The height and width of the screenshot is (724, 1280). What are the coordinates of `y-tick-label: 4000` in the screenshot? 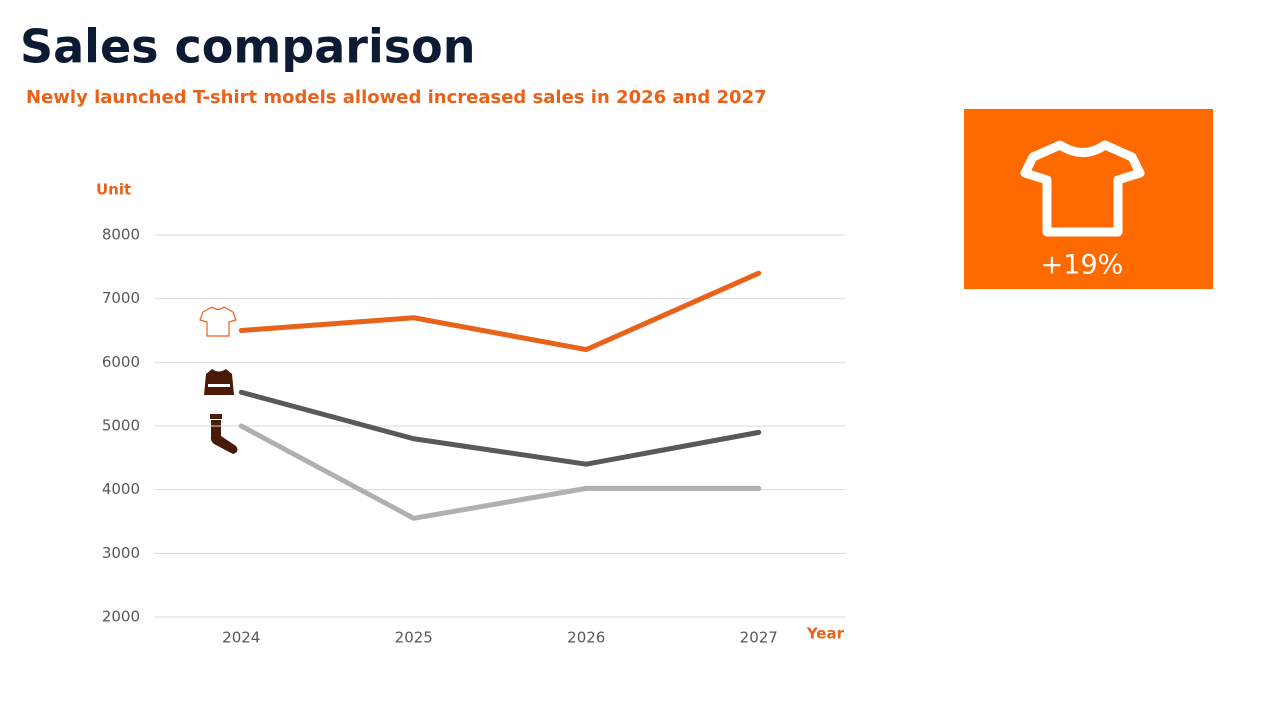 It's located at (121, 489).